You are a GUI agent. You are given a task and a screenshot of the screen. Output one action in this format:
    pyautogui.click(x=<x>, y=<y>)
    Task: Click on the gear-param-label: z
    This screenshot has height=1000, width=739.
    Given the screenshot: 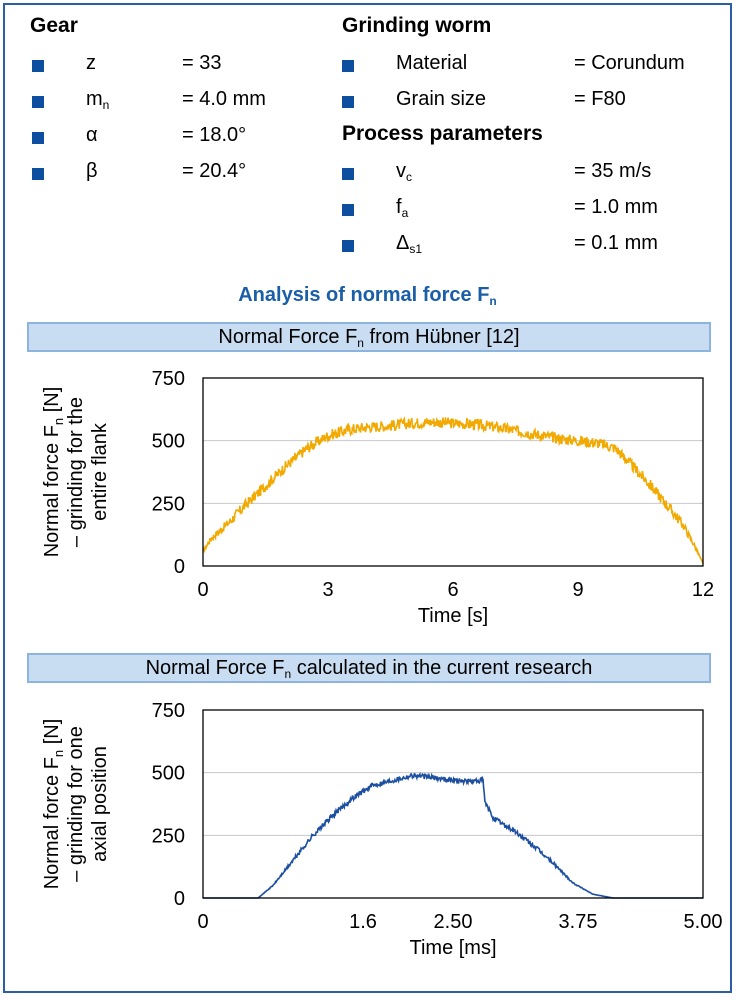 What is the action you would take?
    pyautogui.click(x=91, y=63)
    